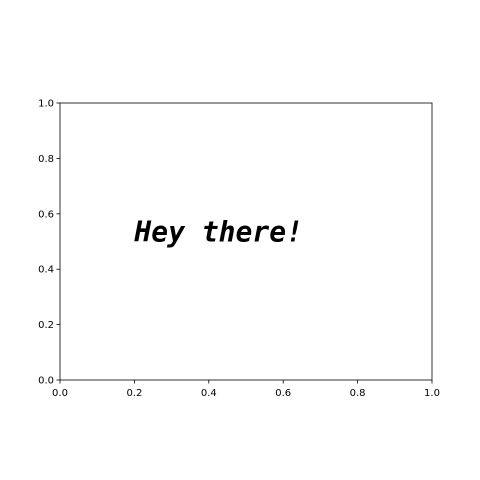  What do you see at coordinates (60, 393) in the screenshot?
I see `x-tick-label: 0.0` at bounding box center [60, 393].